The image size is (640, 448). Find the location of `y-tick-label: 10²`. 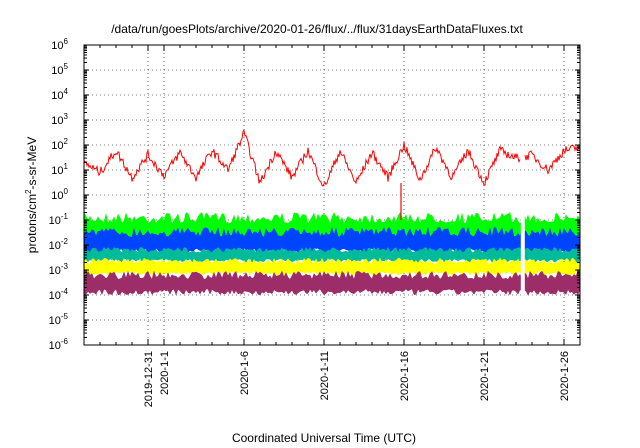

y-tick-label: 10² is located at coordinates (59, 144).